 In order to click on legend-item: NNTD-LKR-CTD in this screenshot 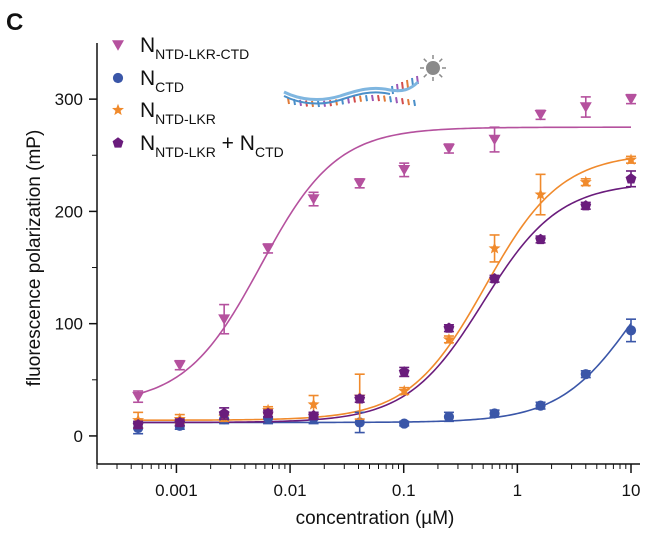, I will do `click(180, 48)`.